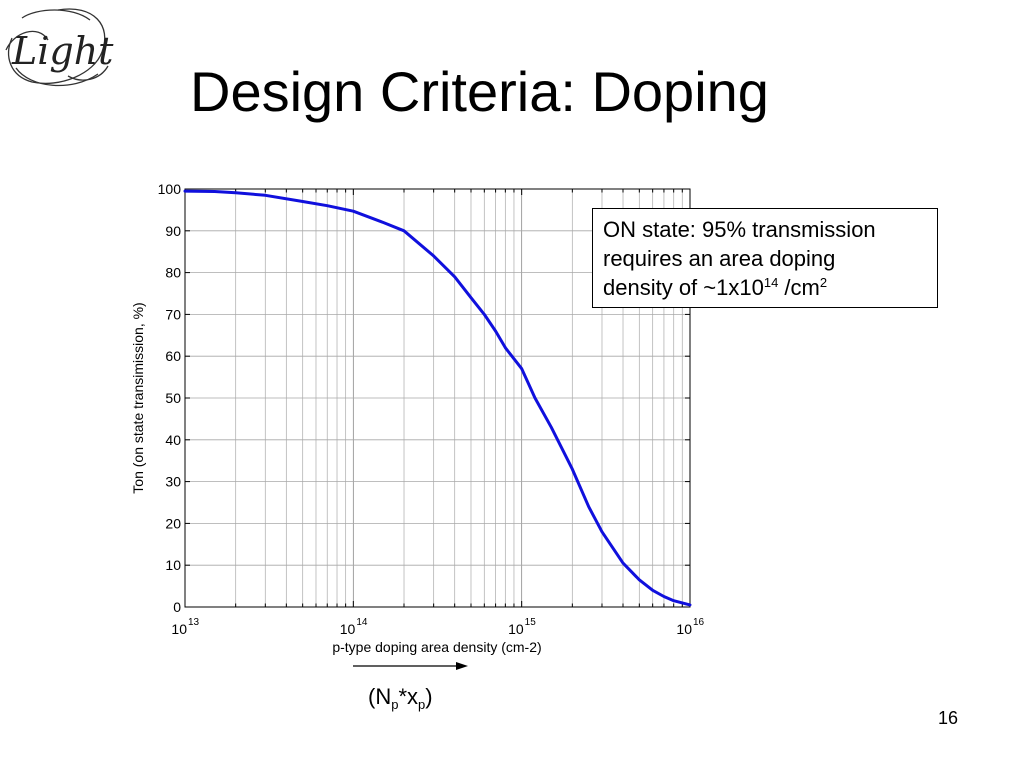  I want to click on np-xp-label: (Np*xp), so click(400, 698).